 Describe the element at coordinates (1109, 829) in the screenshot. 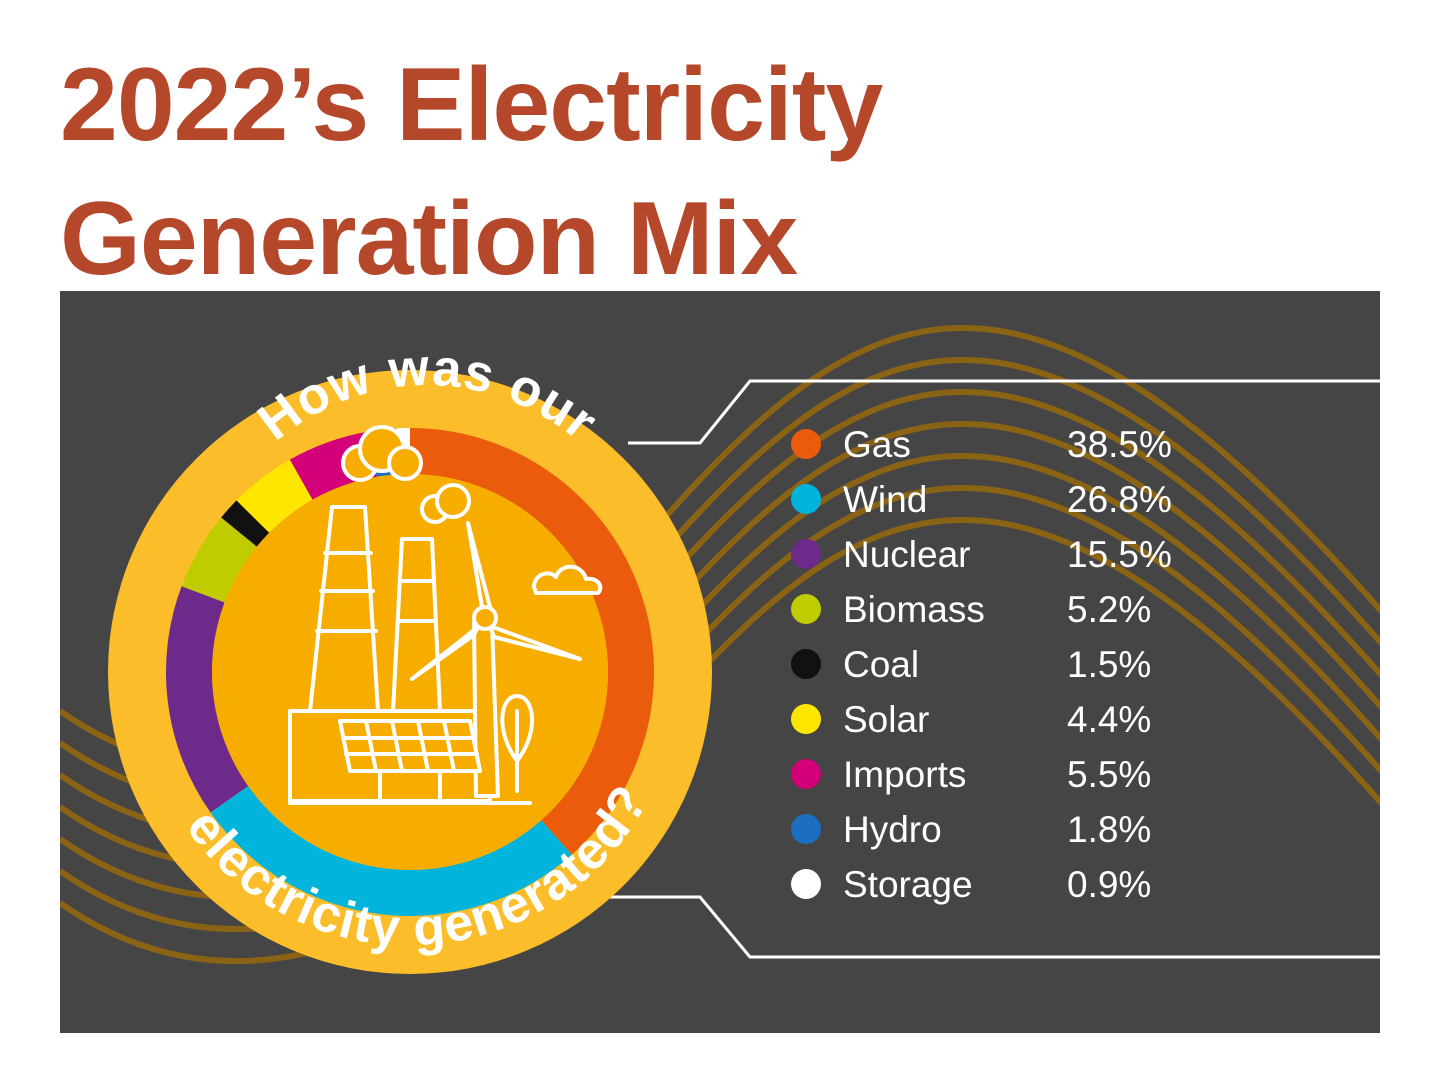

I see `legend-value: 1.8%` at that location.